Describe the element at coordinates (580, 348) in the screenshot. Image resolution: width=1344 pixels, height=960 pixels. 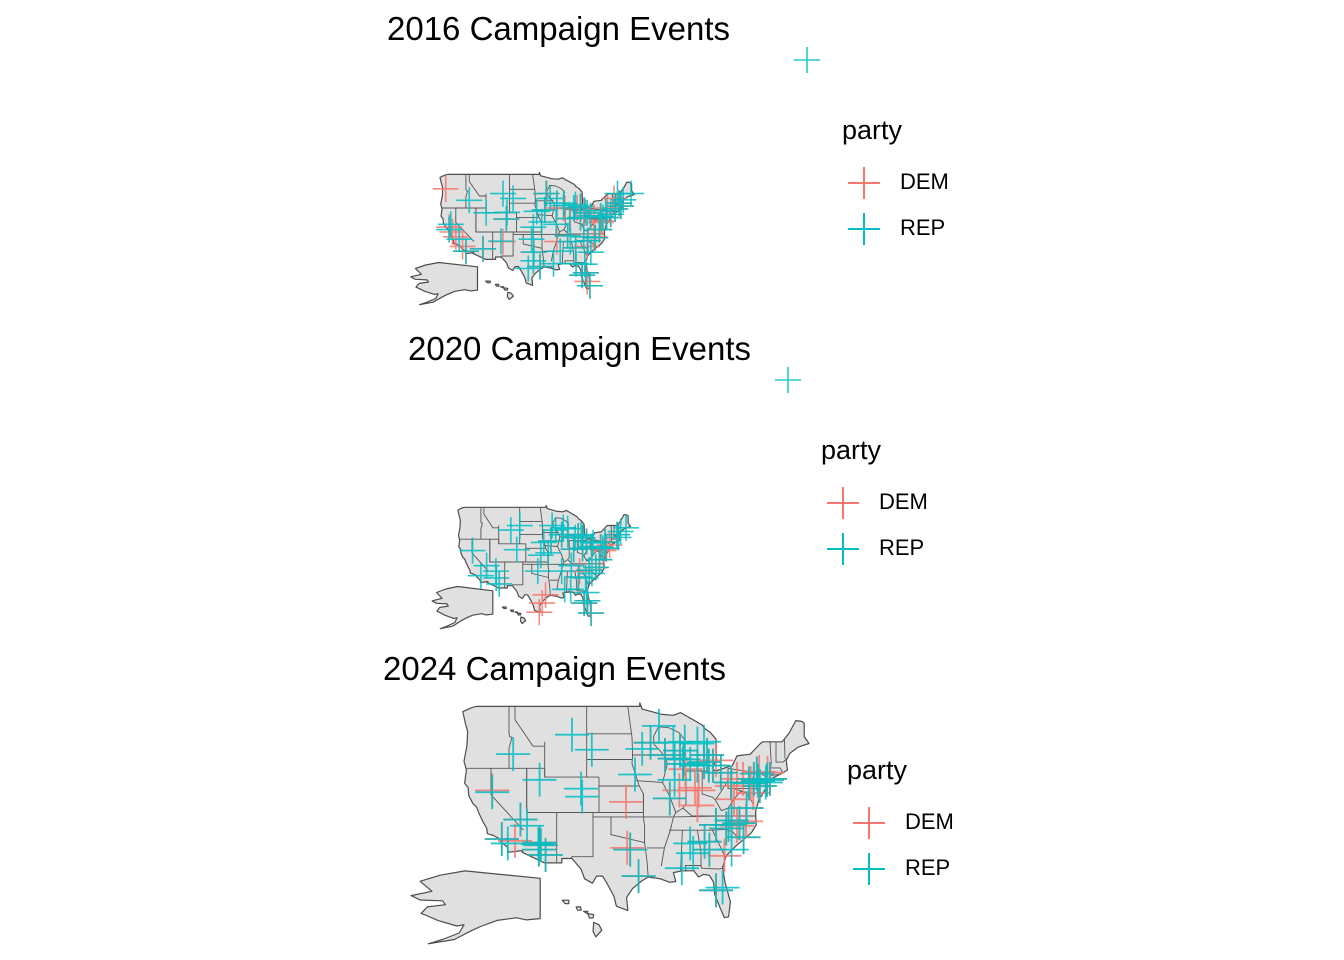
I see `panel-title: 2020 Campaign Events` at that location.